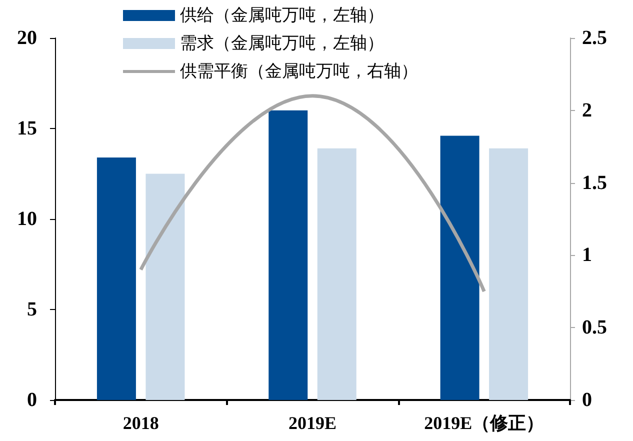  Describe the element at coordinates (27, 219) in the screenshot. I see `y-tick-label: 10` at that location.